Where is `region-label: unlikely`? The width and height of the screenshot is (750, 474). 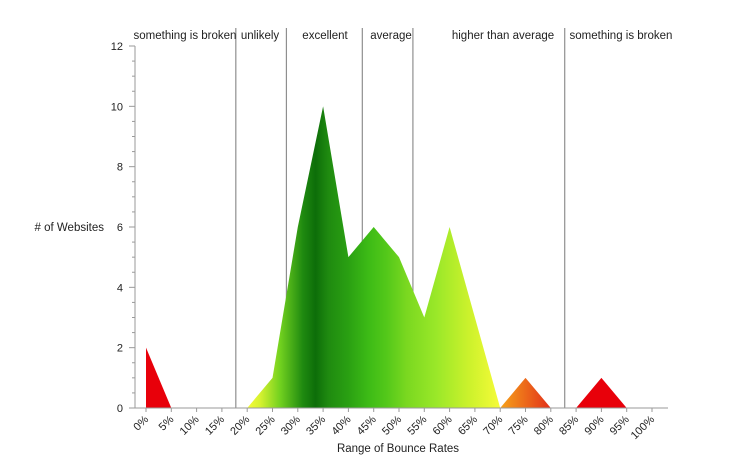
region-label: unlikely is located at coordinates (260, 36).